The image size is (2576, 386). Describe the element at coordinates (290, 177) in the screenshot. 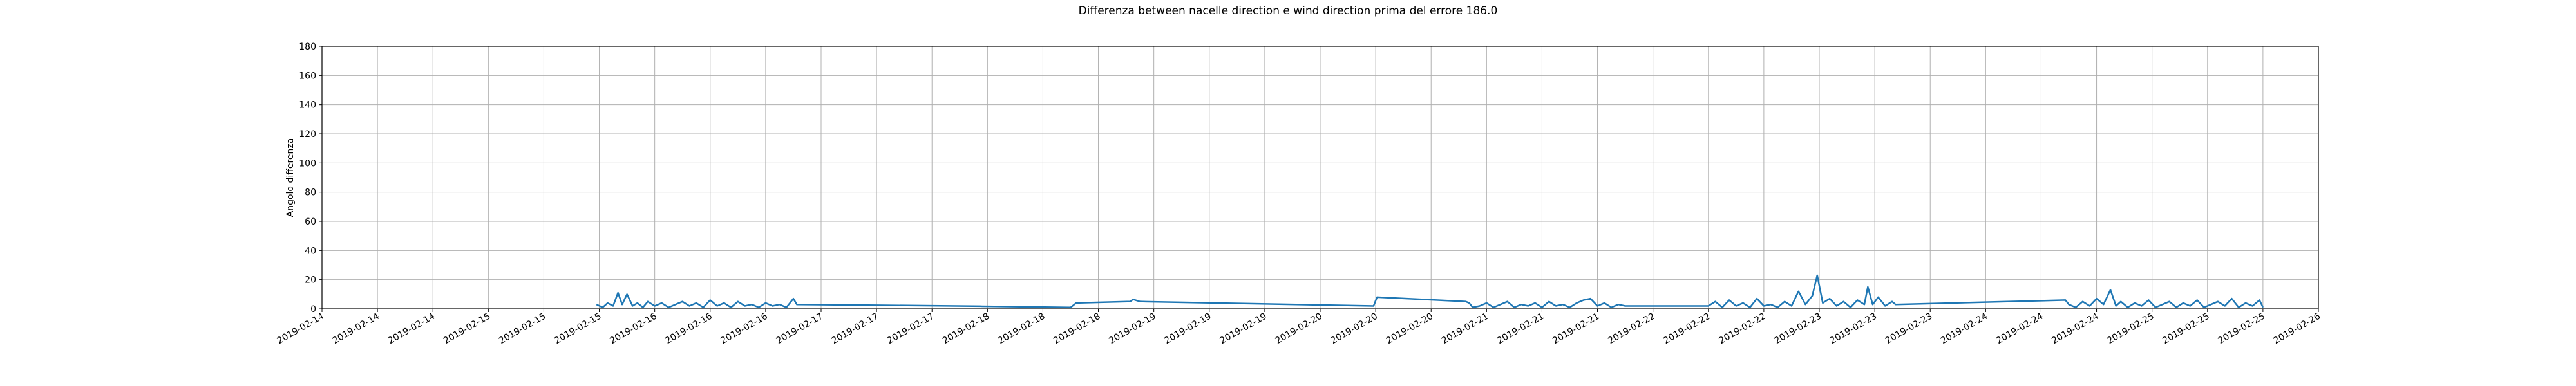

I see `y-axis-label: Angolo differenza` at that location.